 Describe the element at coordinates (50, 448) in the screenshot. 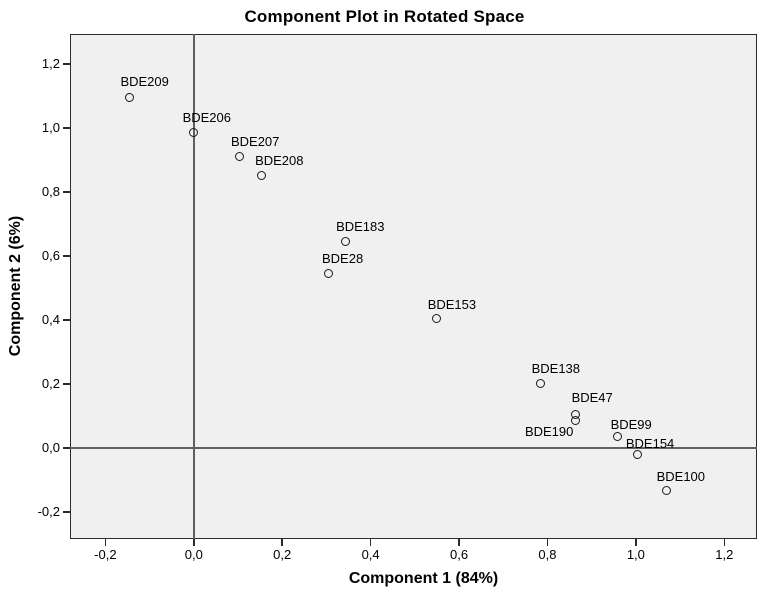

I see `y-axis-tick-label: 0,0` at that location.